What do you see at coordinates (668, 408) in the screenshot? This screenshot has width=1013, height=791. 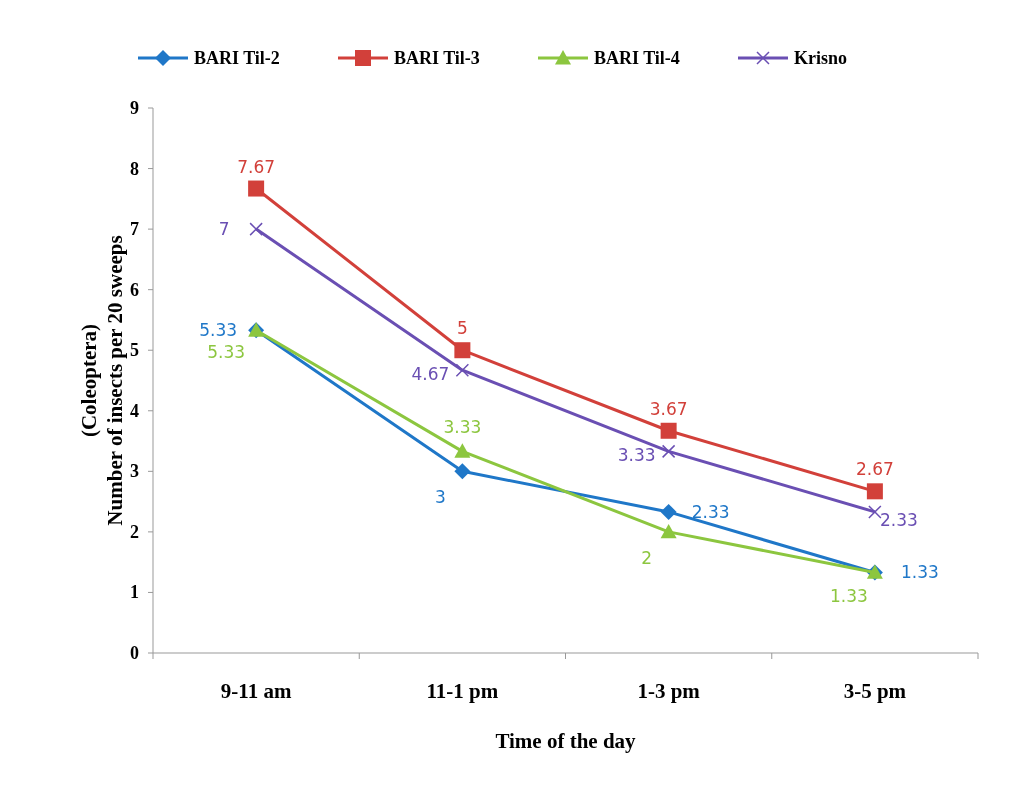 I see `data-label: 3.67` at bounding box center [668, 408].